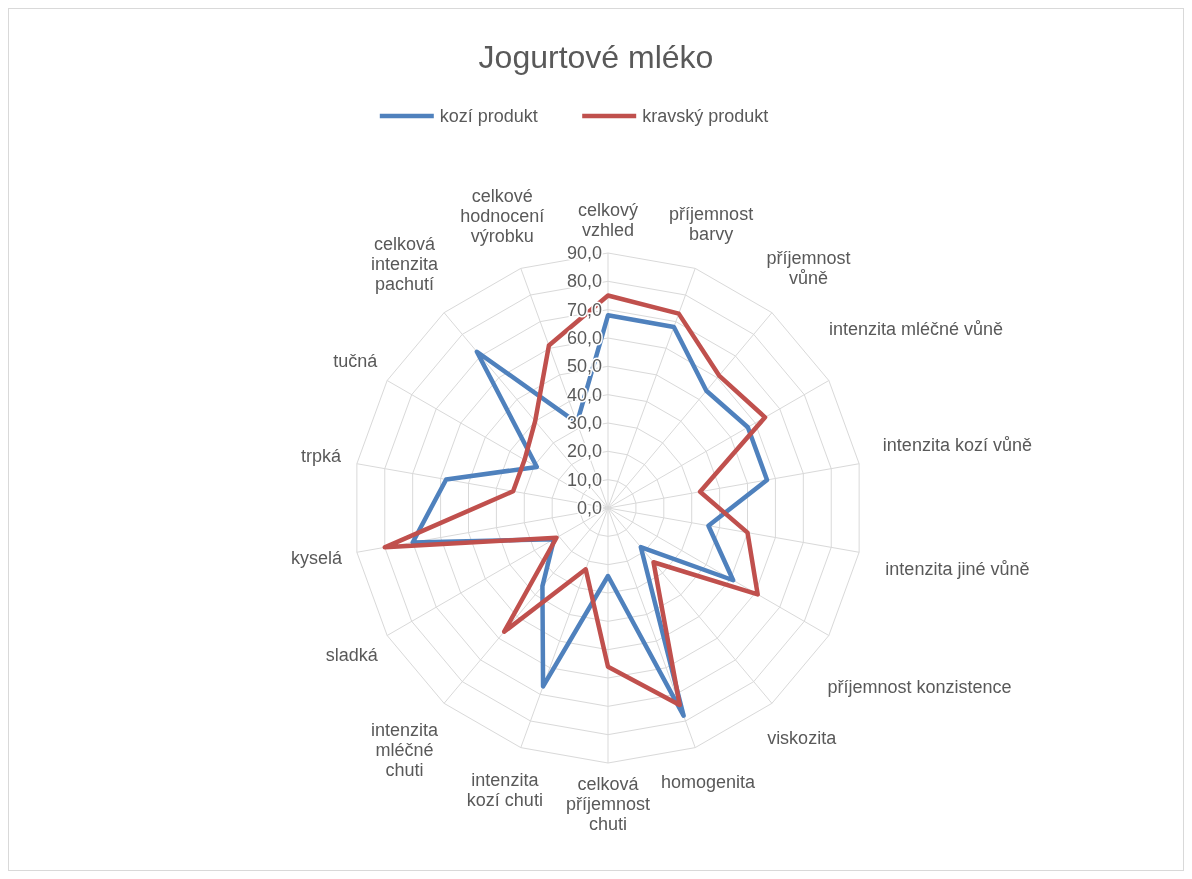  I want to click on spoke-label: intenzita mléčné vůně, so click(916, 329).